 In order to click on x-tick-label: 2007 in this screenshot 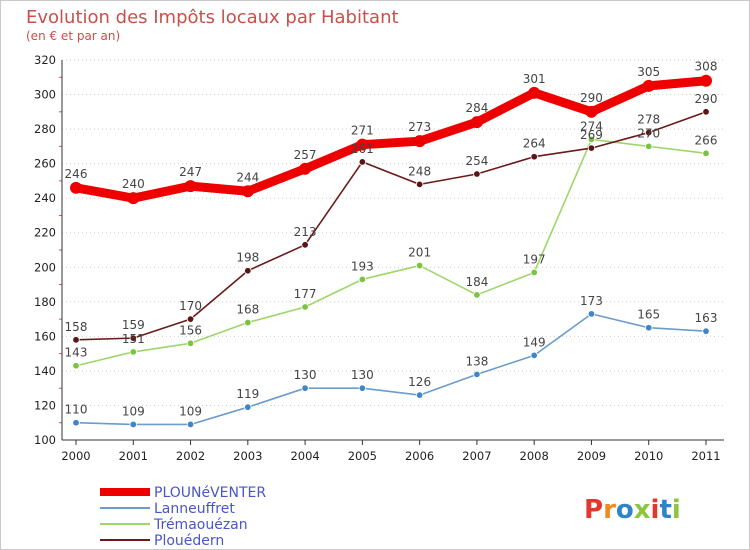, I will do `click(476, 456)`.